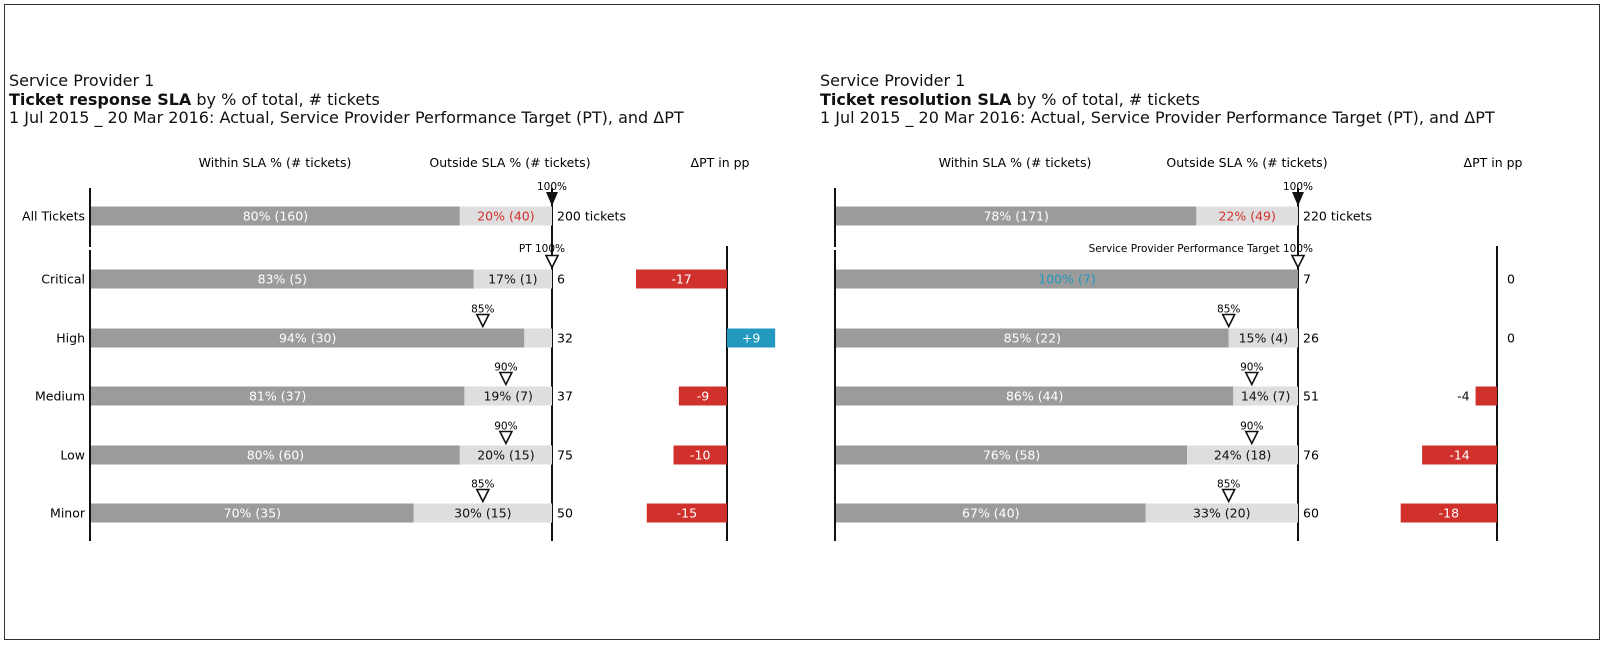 This screenshot has width=1605, height=645. I want to click on delta-value-label: -9, so click(703, 396).